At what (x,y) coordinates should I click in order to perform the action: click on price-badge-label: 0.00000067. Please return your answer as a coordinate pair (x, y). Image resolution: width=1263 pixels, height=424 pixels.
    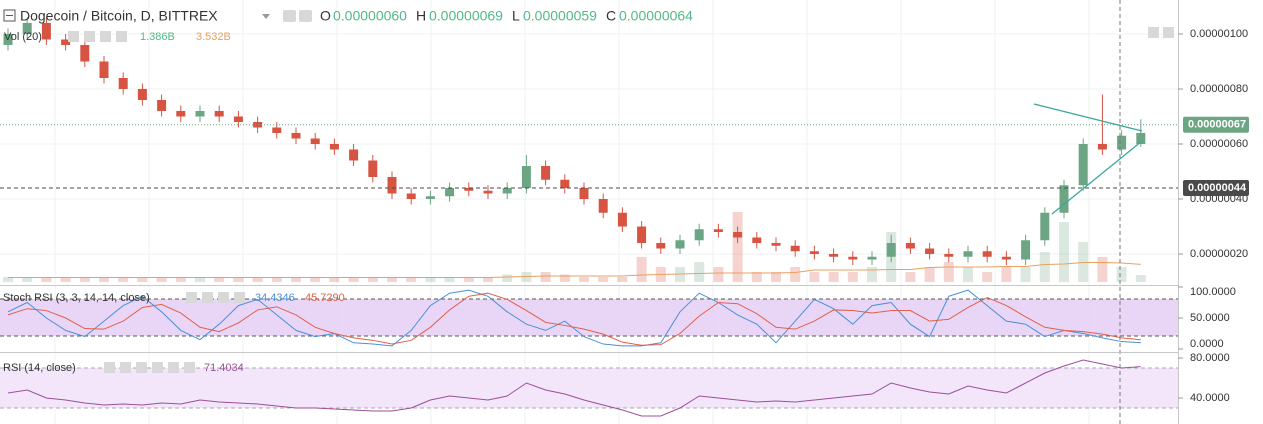
    Looking at the image, I should click on (1217, 125).